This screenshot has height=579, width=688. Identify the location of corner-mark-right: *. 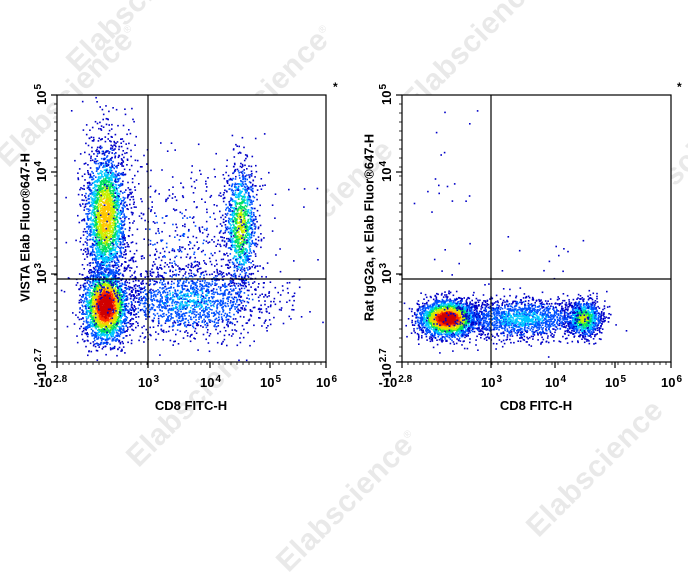
(679, 87).